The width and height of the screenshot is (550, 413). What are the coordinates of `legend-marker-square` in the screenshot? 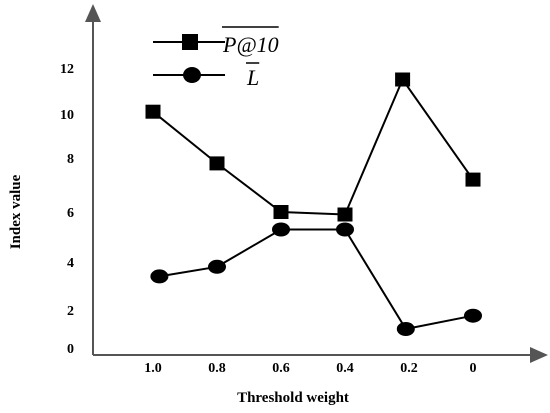 It's located at (190, 42).